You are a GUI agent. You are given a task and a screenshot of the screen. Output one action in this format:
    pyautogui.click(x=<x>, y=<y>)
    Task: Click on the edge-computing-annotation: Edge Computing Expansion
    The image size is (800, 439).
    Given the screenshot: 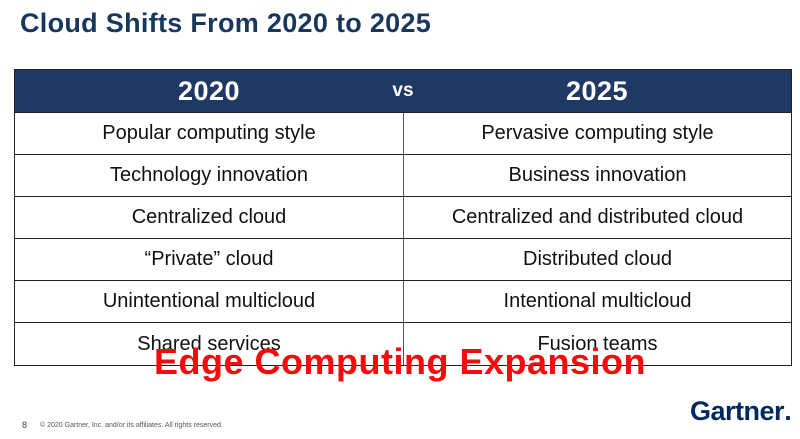 What is the action you would take?
    pyautogui.click(x=400, y=361)
    